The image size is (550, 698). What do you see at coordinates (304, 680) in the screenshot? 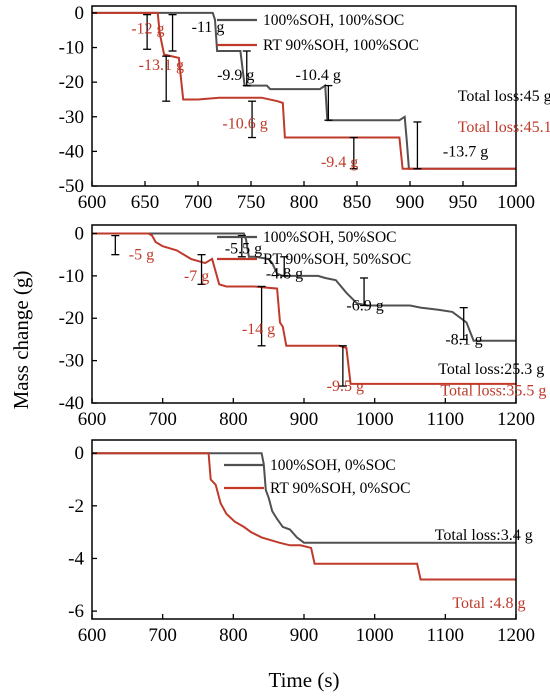
I see `x-axis-label: Time (s)` at bounding box center [304, 680].